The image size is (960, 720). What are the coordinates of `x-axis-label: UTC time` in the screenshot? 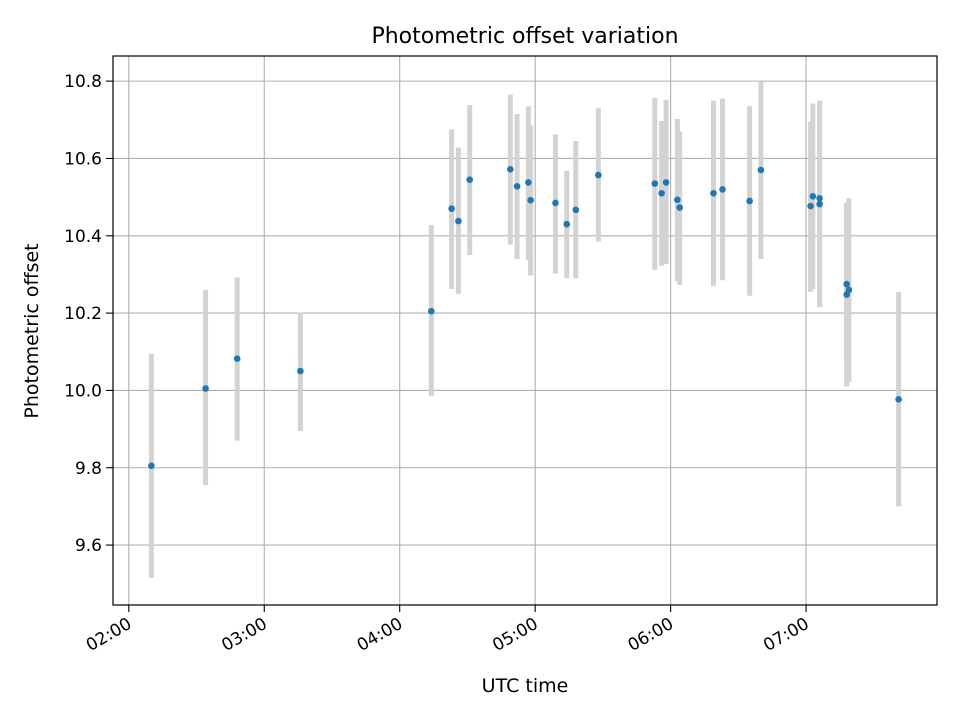 It's located at (525, 686).